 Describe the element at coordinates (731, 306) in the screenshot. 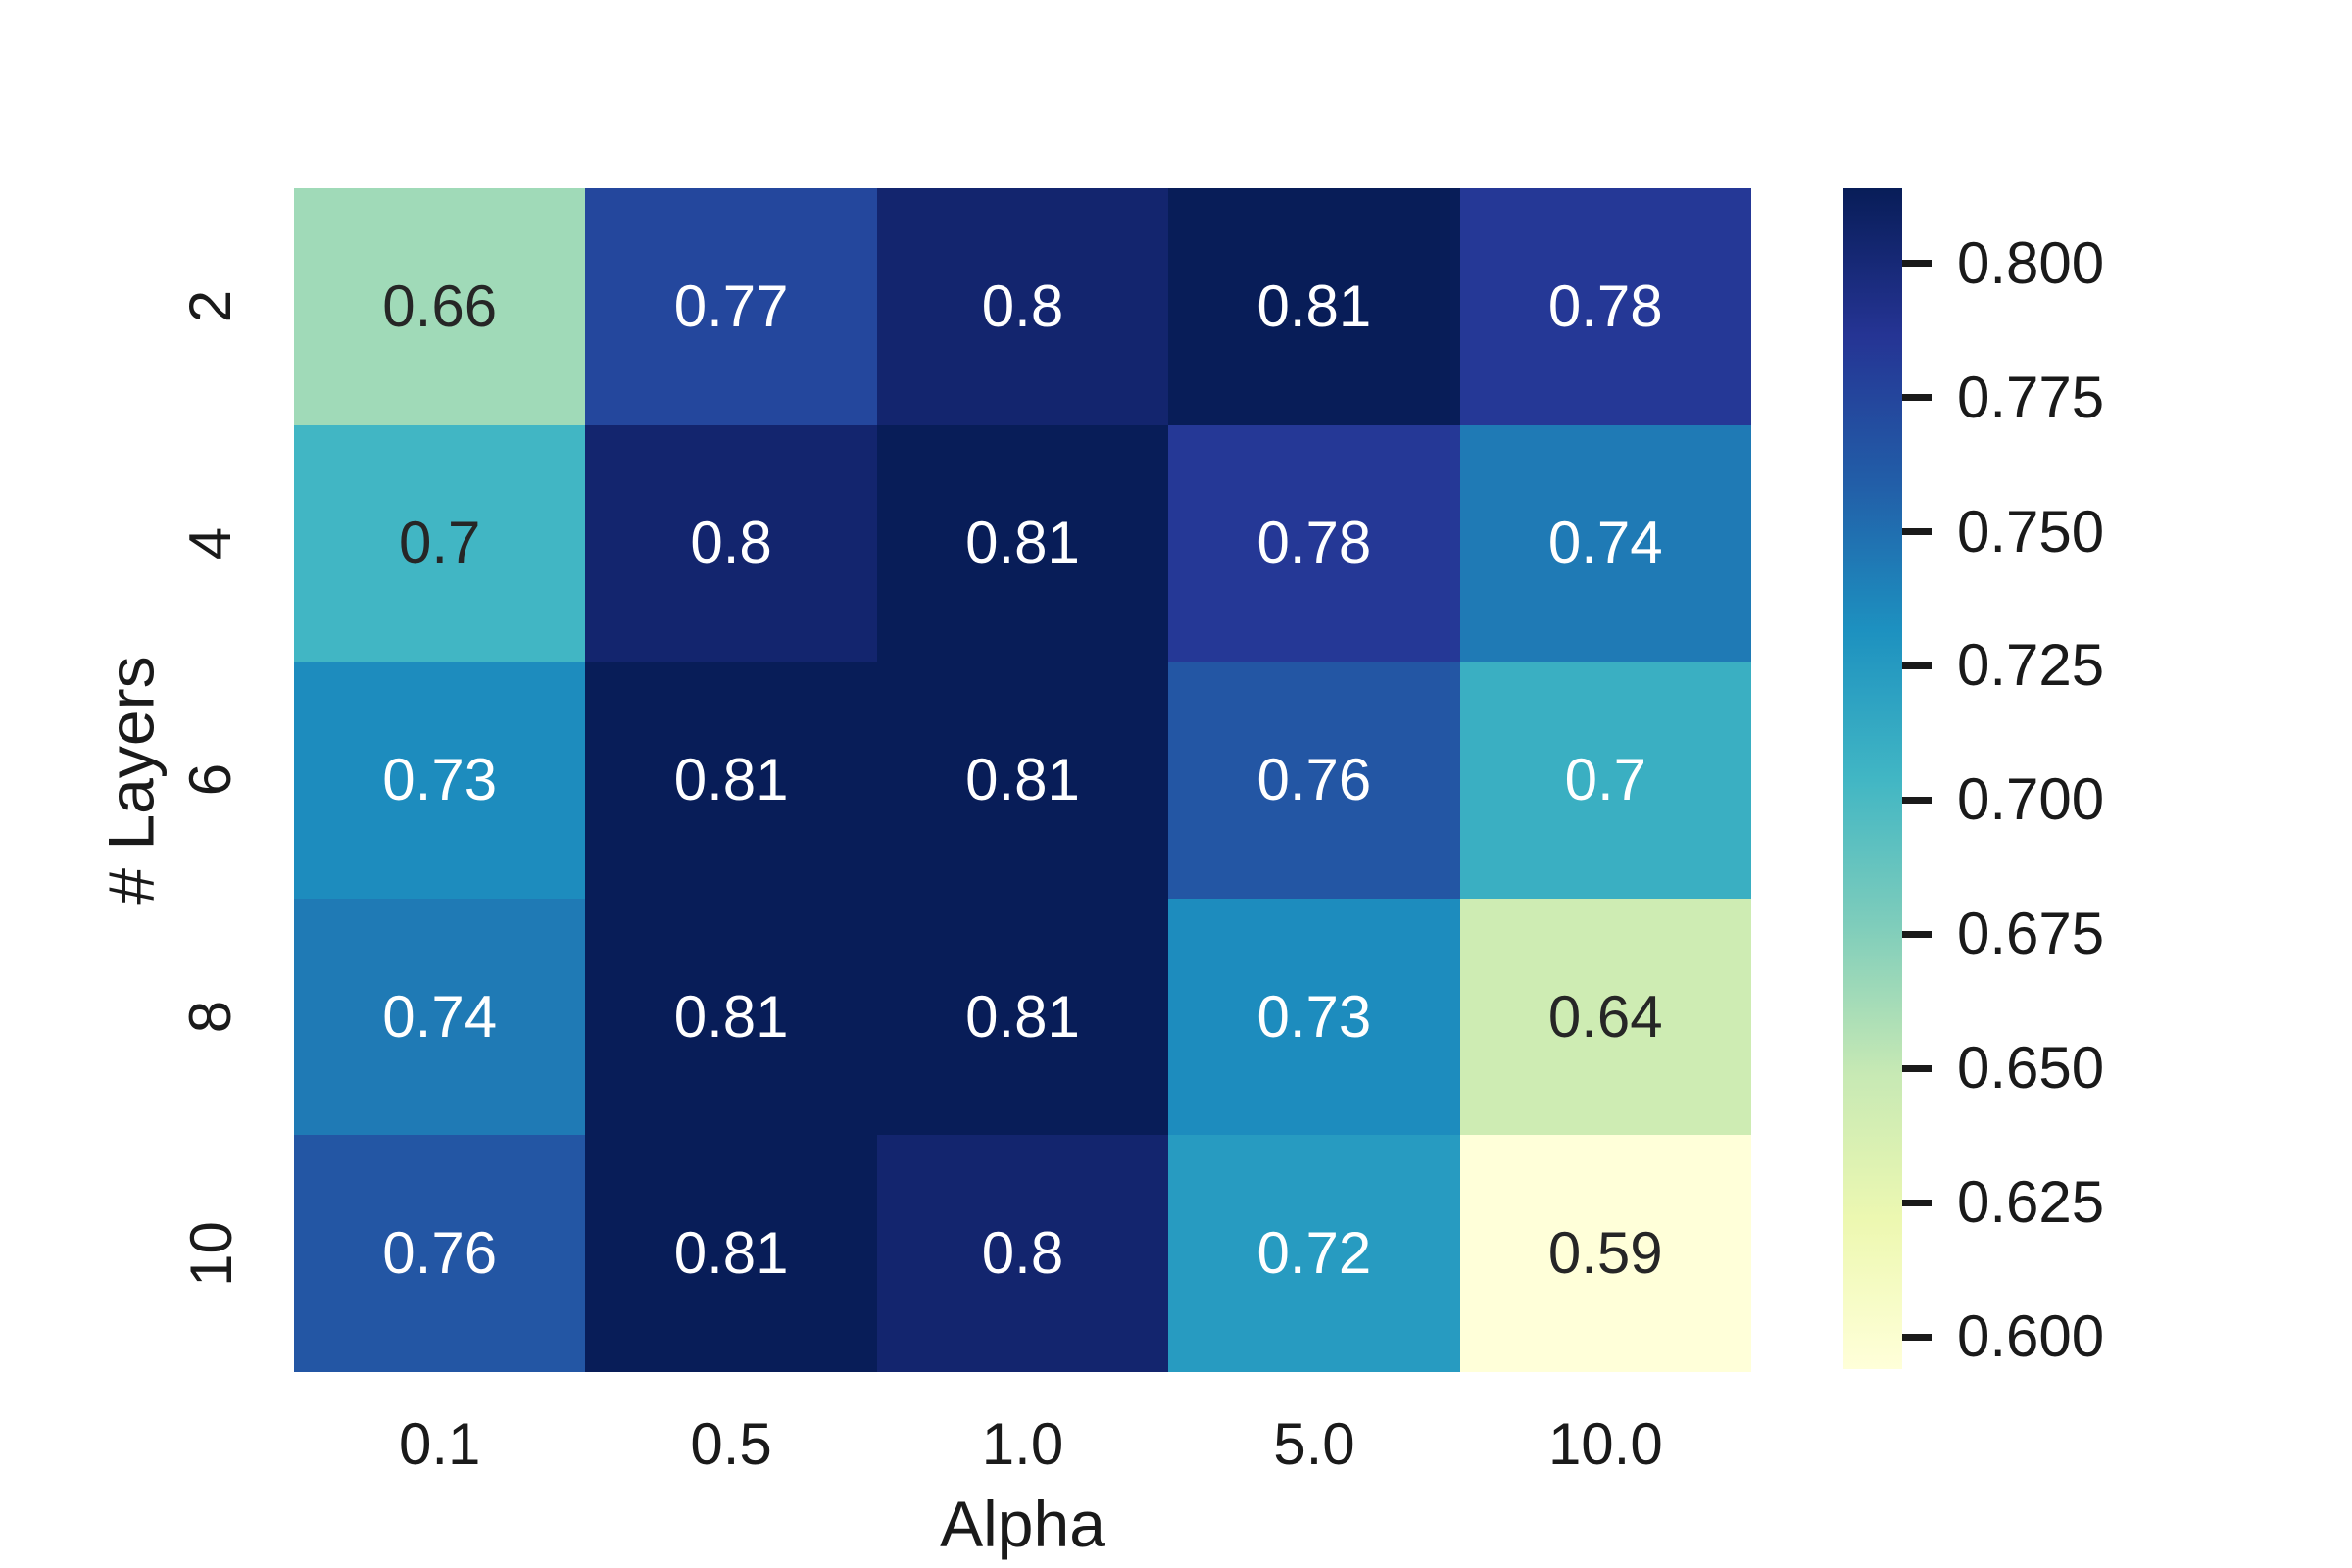

I see `heatmap-cell: 0.77` at that location.